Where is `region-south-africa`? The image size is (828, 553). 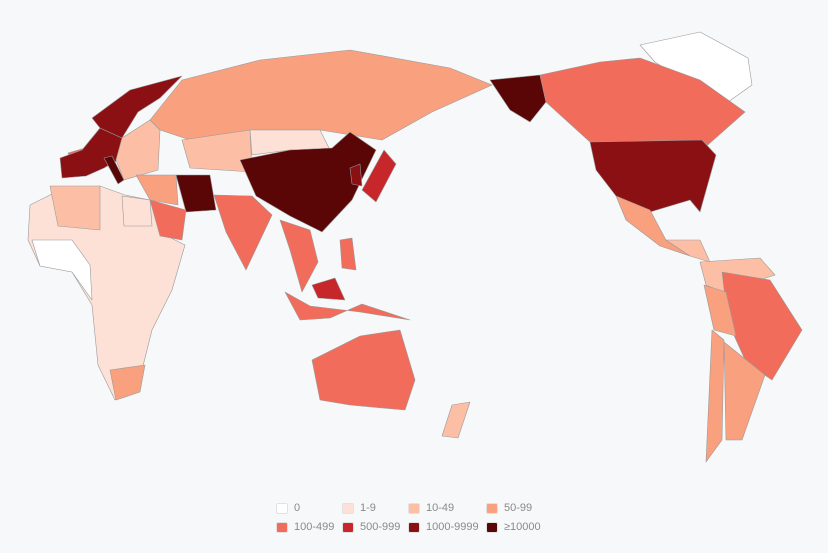
region-south-africa is located at coordinates (127, 382).